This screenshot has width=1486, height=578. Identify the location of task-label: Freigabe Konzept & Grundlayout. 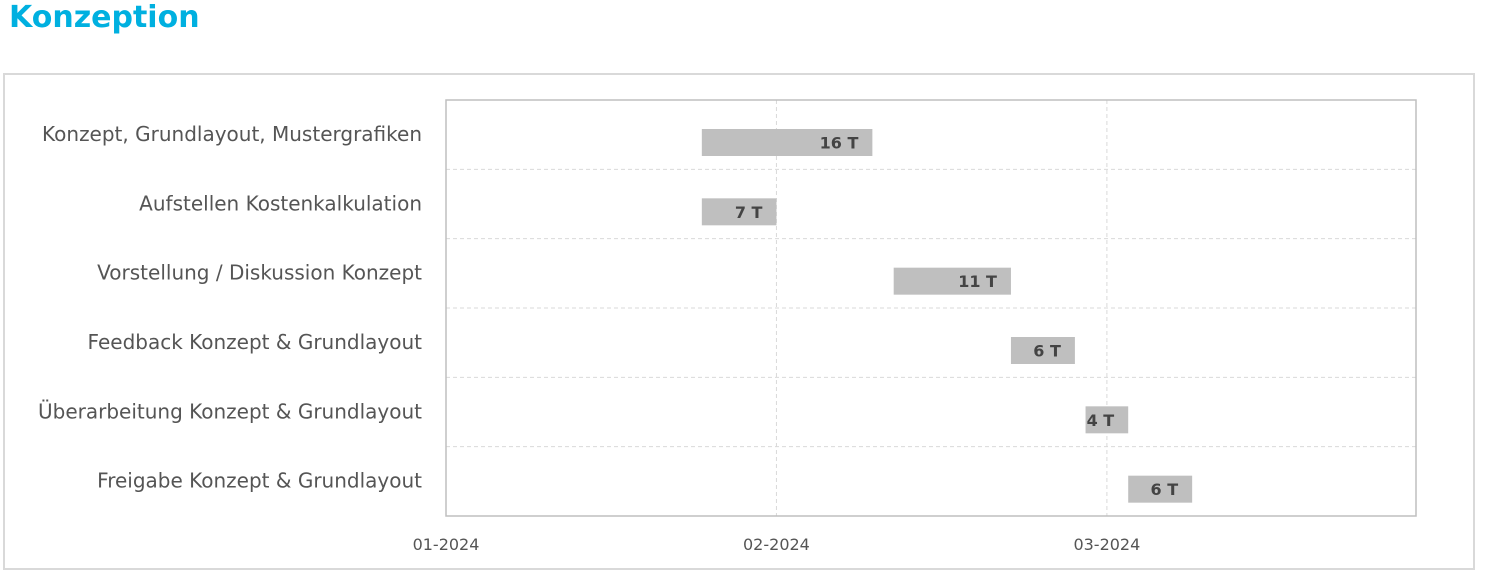
(259, 481).